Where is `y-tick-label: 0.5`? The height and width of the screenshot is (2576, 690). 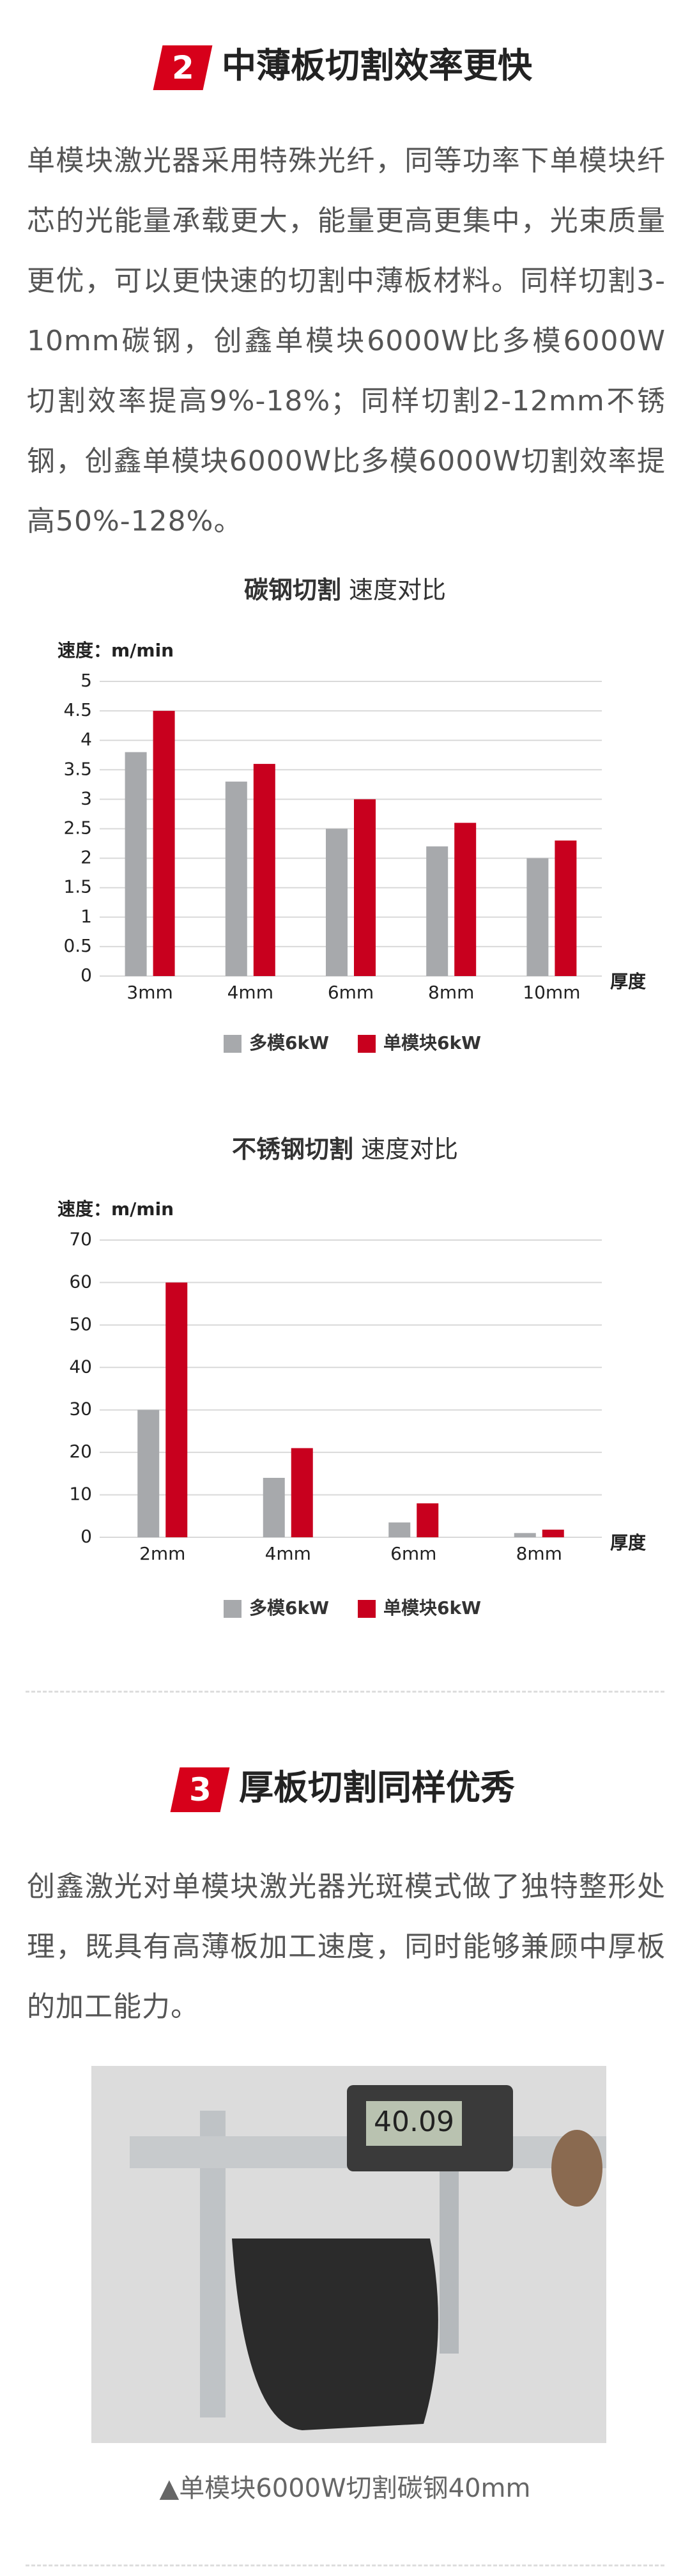
y-tick-label: 0.5 is located at coordinates (77, 945).